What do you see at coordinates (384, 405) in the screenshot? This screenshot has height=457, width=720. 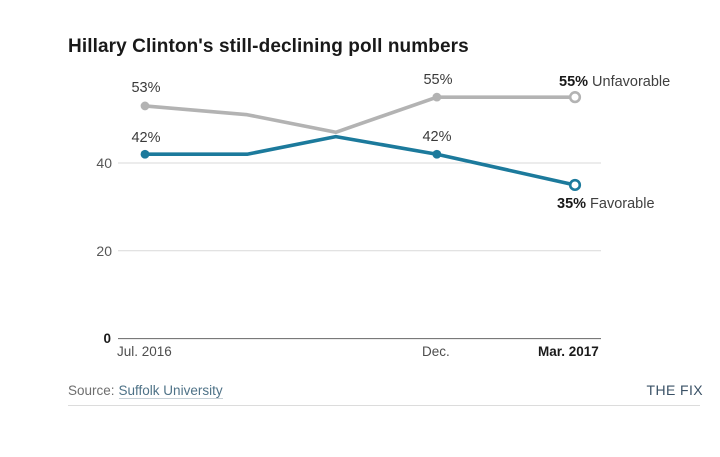 I see `footer-divider` at bounding box center [384, 405].